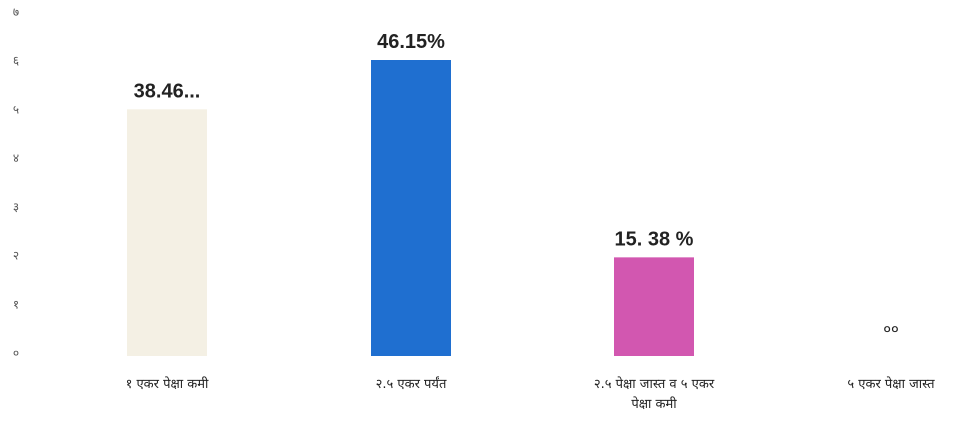  Describe the element at coordinates (16, 158) in the screenshot. I see `y-tick-label: ४` at that location.